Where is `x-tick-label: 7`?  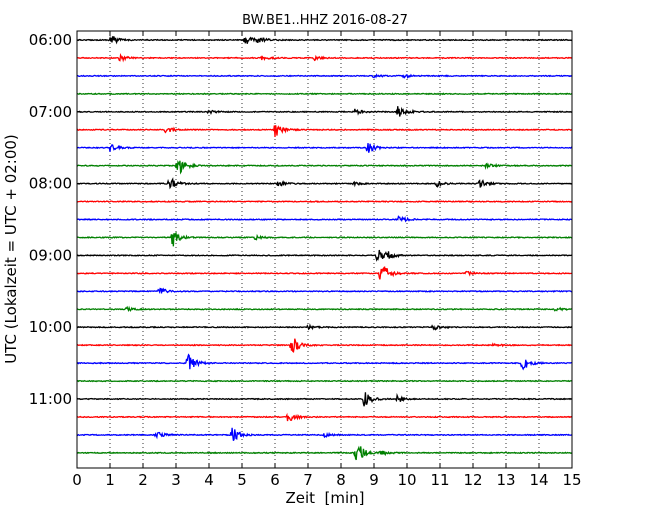 x-tick-label: 7 is located at coordinates (308, 480).